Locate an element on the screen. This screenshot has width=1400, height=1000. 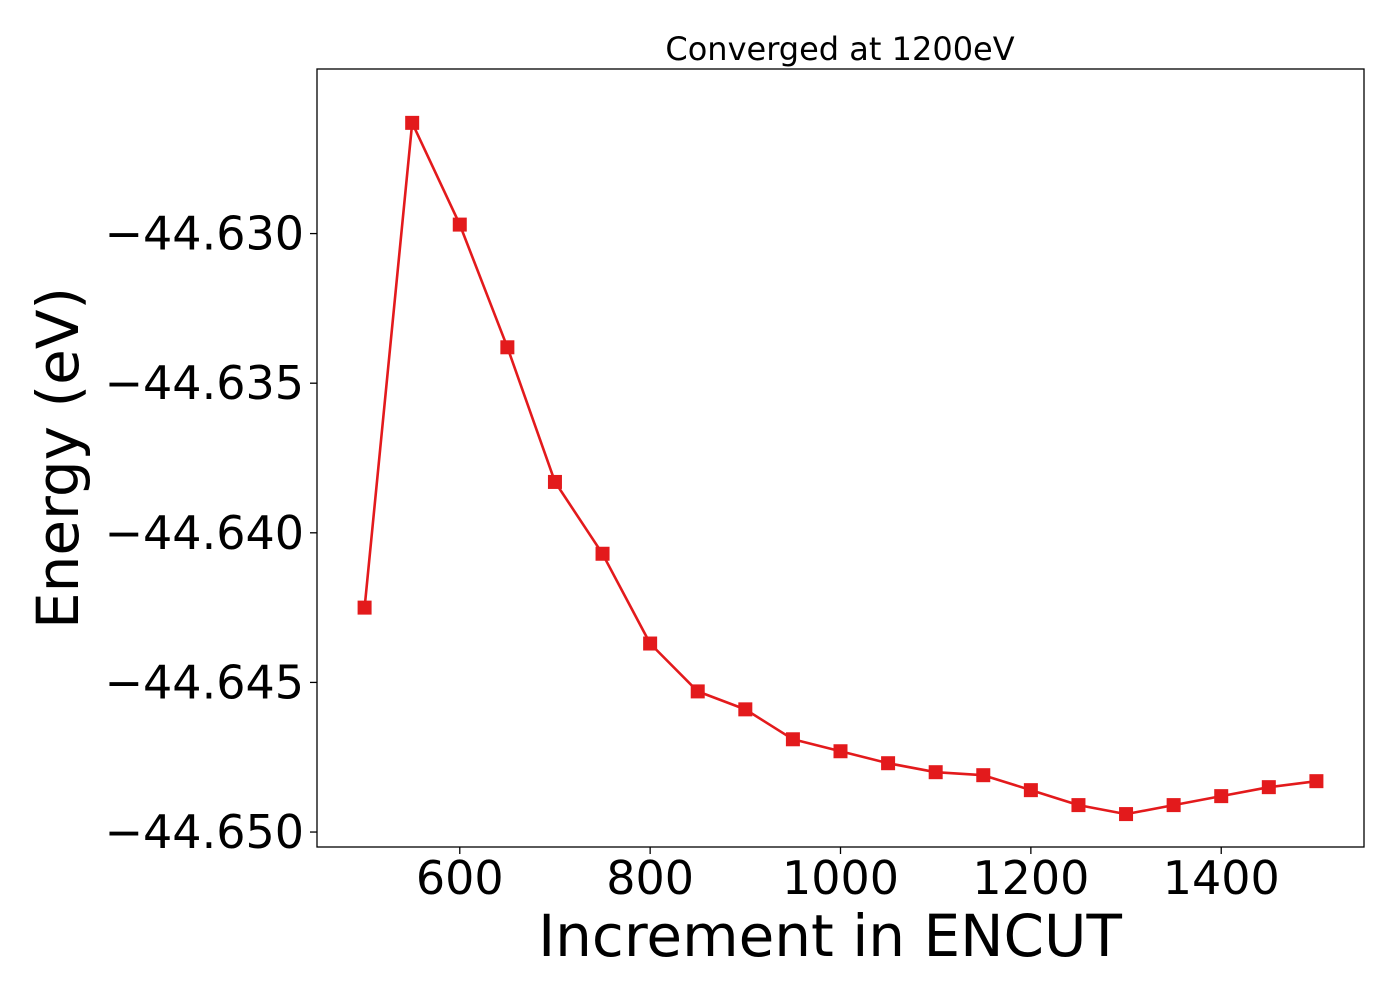
chart-title: Converged at 1200eV is located at coordinates (839, 49).